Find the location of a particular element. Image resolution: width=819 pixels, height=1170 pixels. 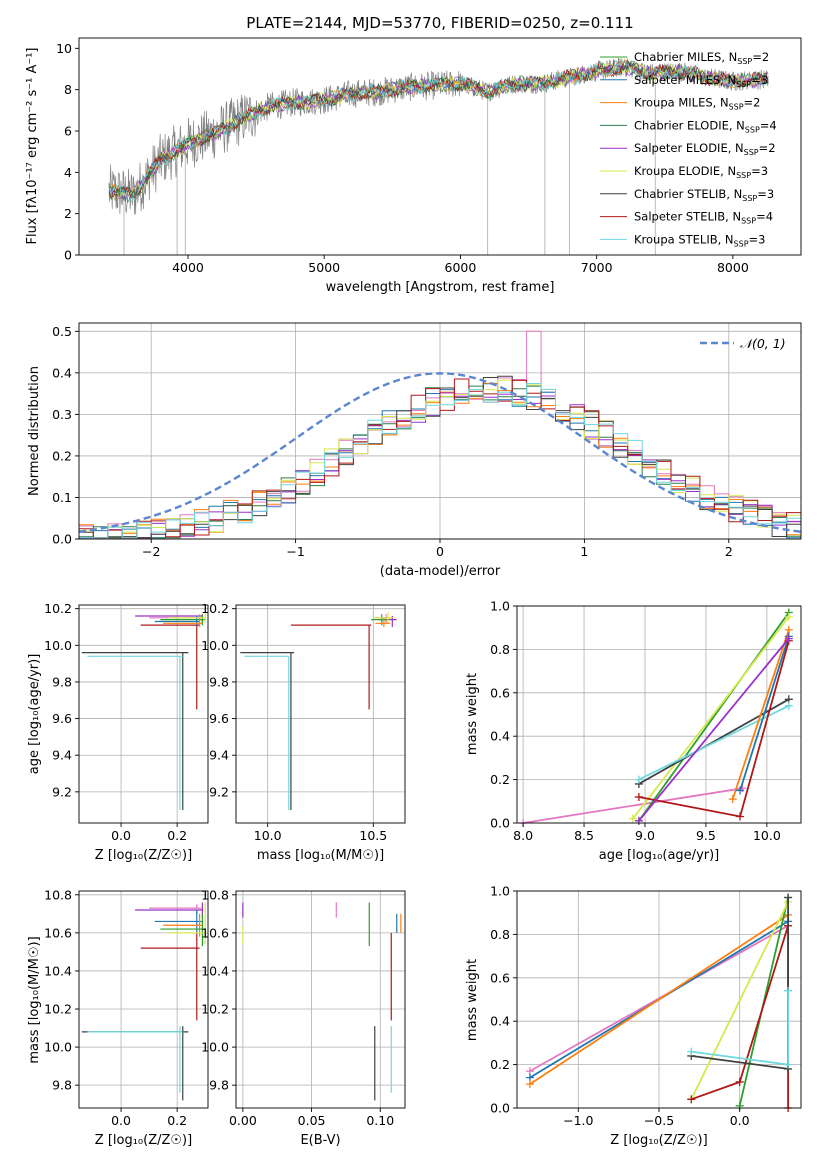

x-tick-label: −1.0 is located at coordinates (578, 1120).